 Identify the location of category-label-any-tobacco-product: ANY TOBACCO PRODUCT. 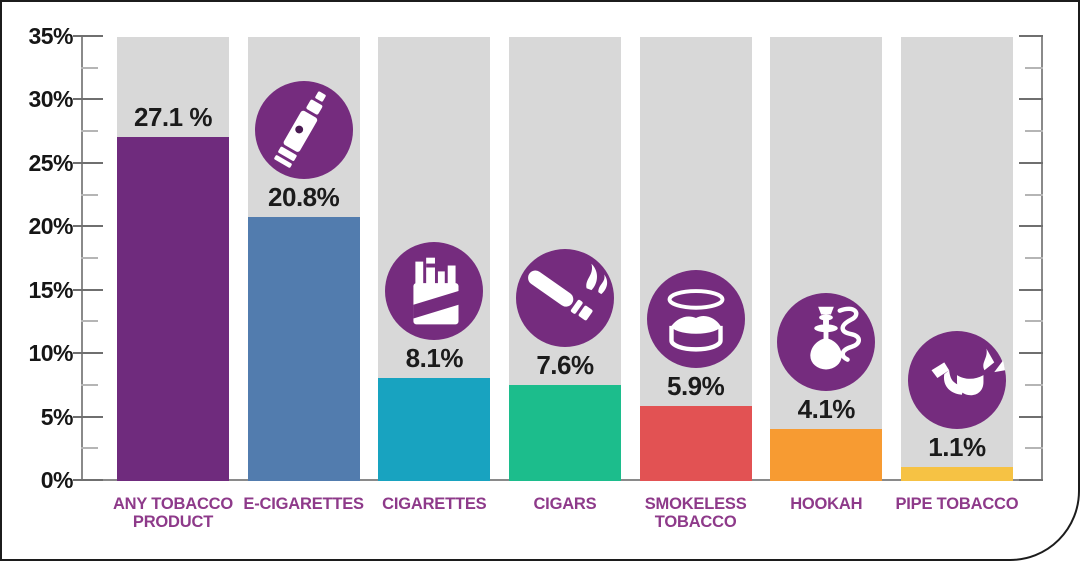
(173, 517).